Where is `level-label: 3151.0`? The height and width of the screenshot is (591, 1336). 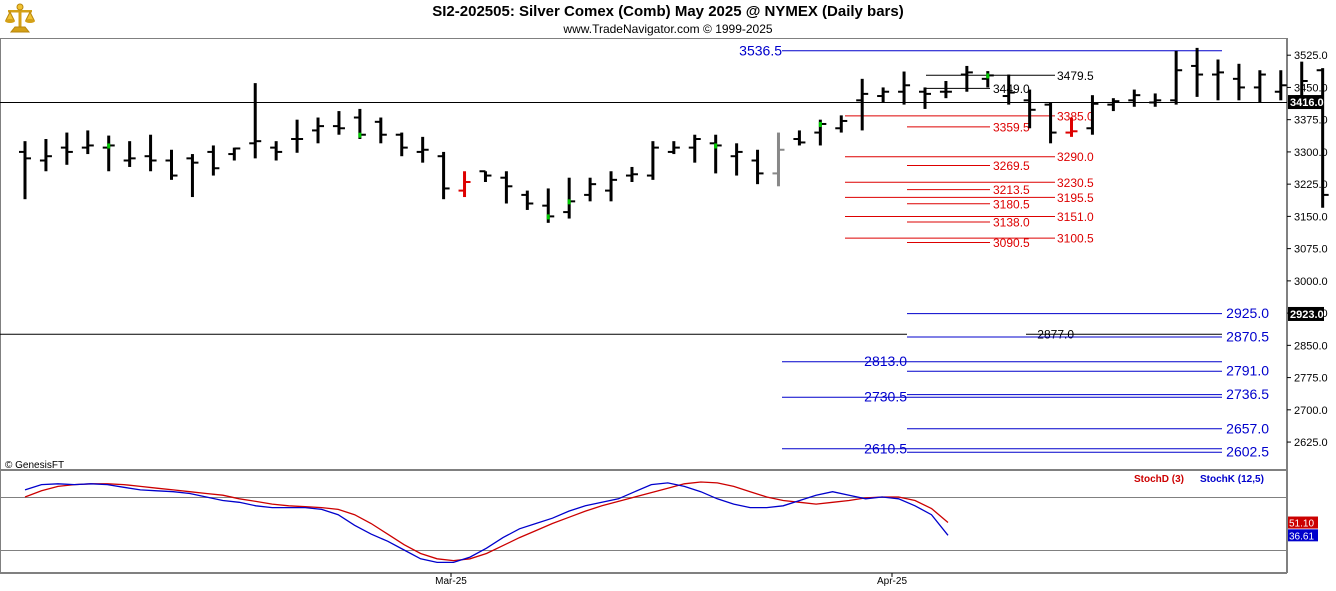
level-label: 3151.0 is located at coordinates (1075, 217).